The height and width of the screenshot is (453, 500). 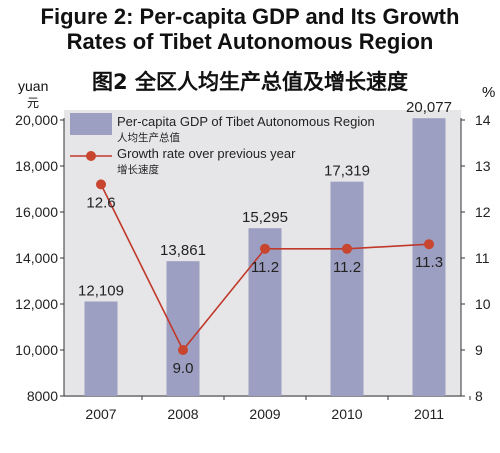 What do you see at coordinates (101, 290) in the screenshot?
I see `bar-value-label: 12,109` at bounding box center [101, 290].